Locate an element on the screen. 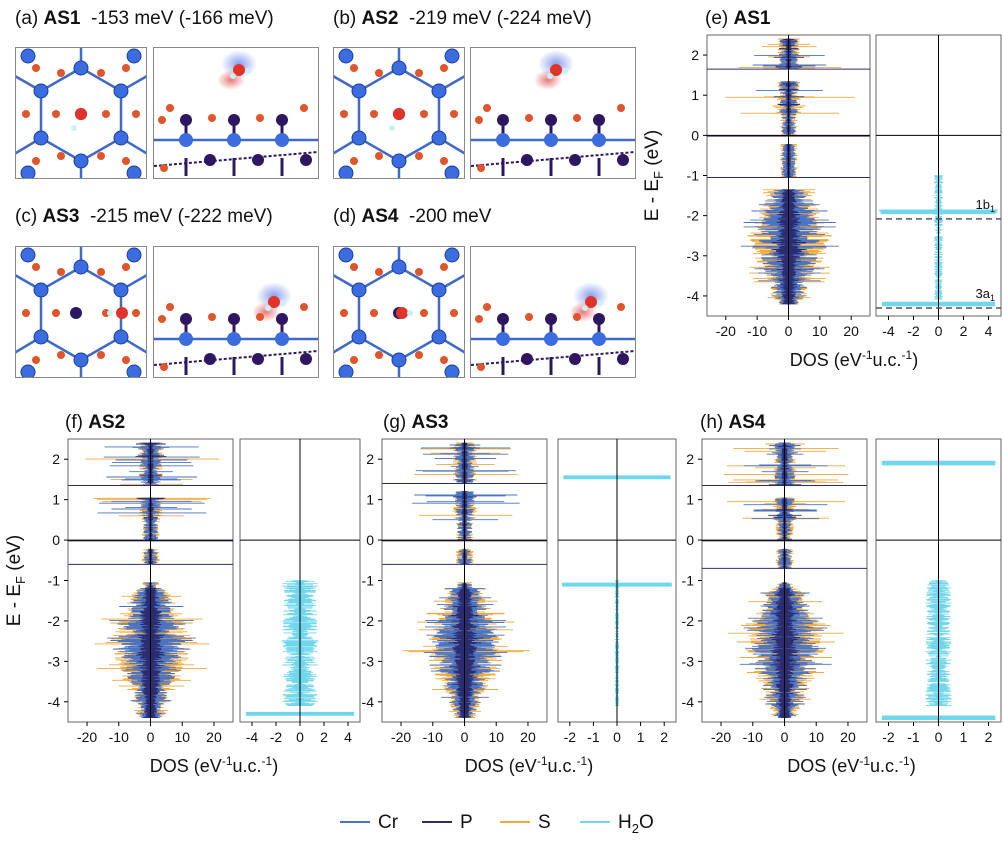 The width and height of the screenshot is (1003, 843). panel-g-title: (g) AS3 is located at coordinates (416, 422).